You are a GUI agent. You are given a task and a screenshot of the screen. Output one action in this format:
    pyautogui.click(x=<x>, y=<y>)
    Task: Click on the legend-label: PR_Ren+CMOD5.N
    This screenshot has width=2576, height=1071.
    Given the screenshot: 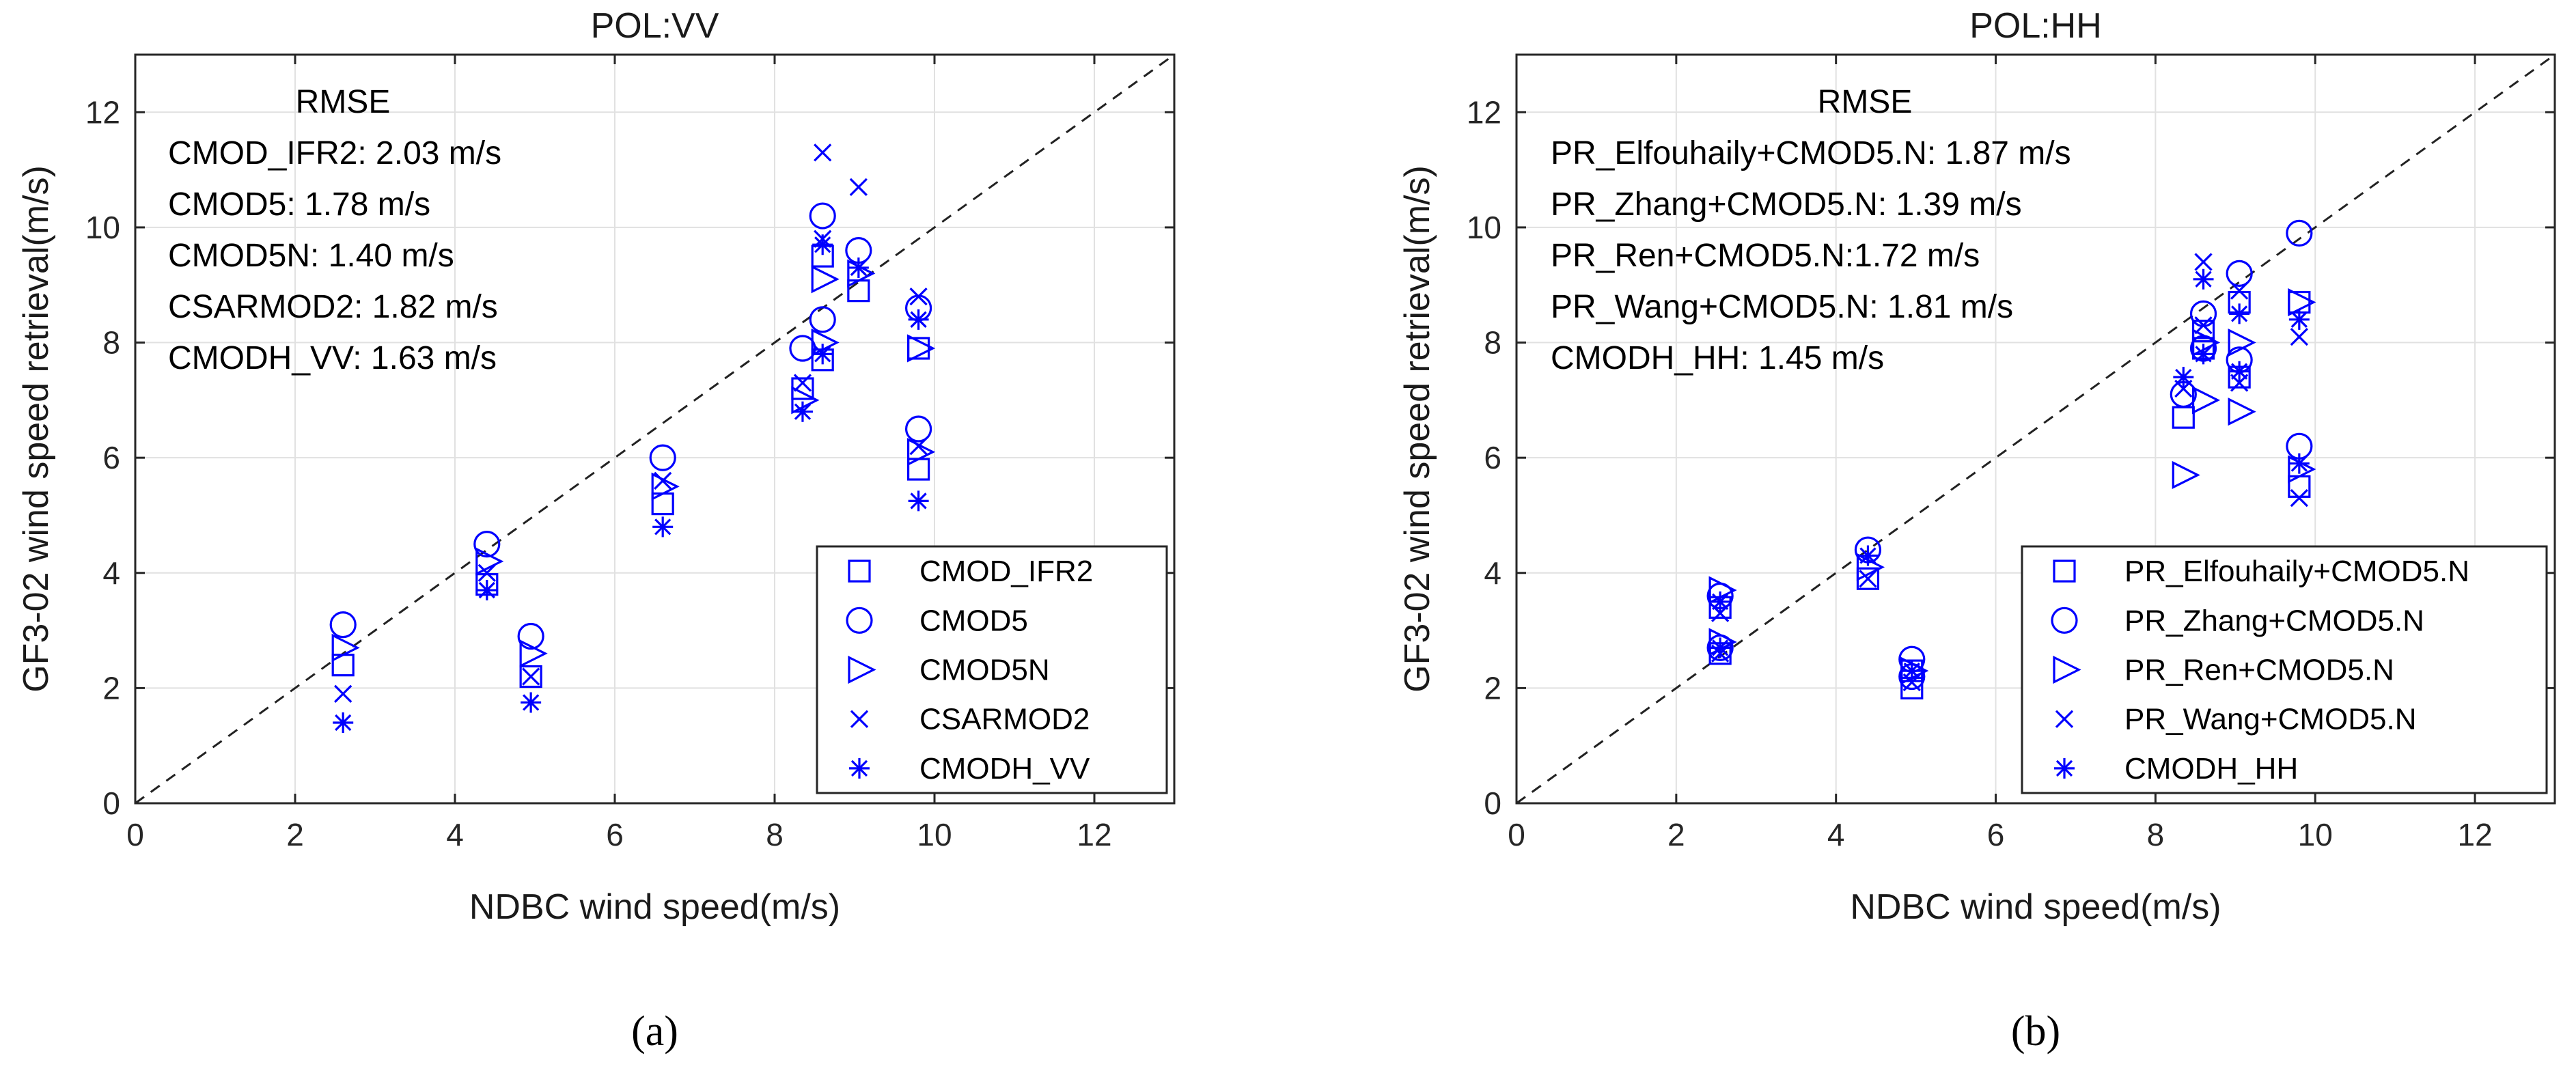 What is the action you would take?
    pyautogui.click(x=2259, y=670)
    